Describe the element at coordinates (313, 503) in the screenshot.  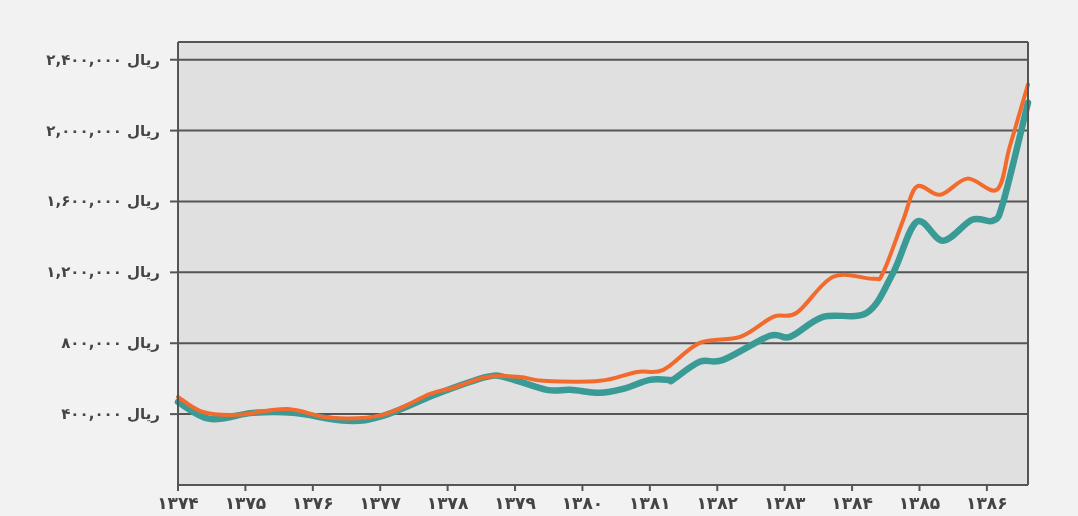
I see `x-tick-label: ۱۳۷۶` at that location.